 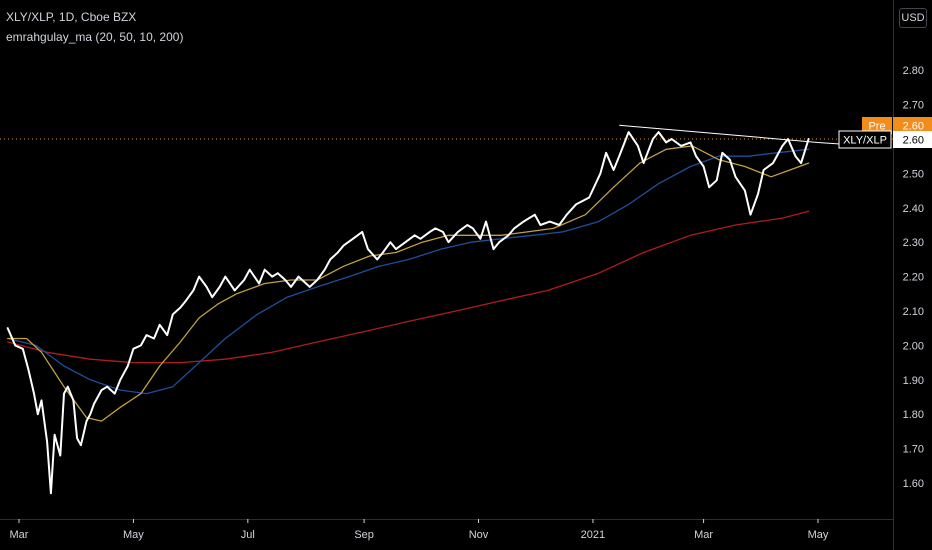 What do you see at coordinates (913, 71) in the screenshot?
I see `y-tick-label: 2.80` at bounding box center [913, 71].